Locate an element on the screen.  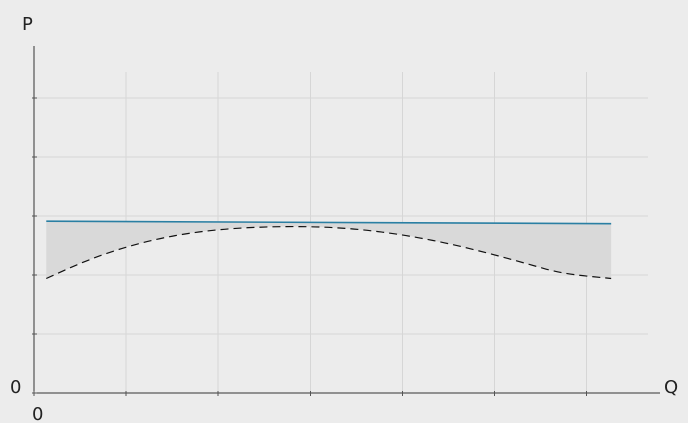
dashed-curve is located at coordinates (329, 252).